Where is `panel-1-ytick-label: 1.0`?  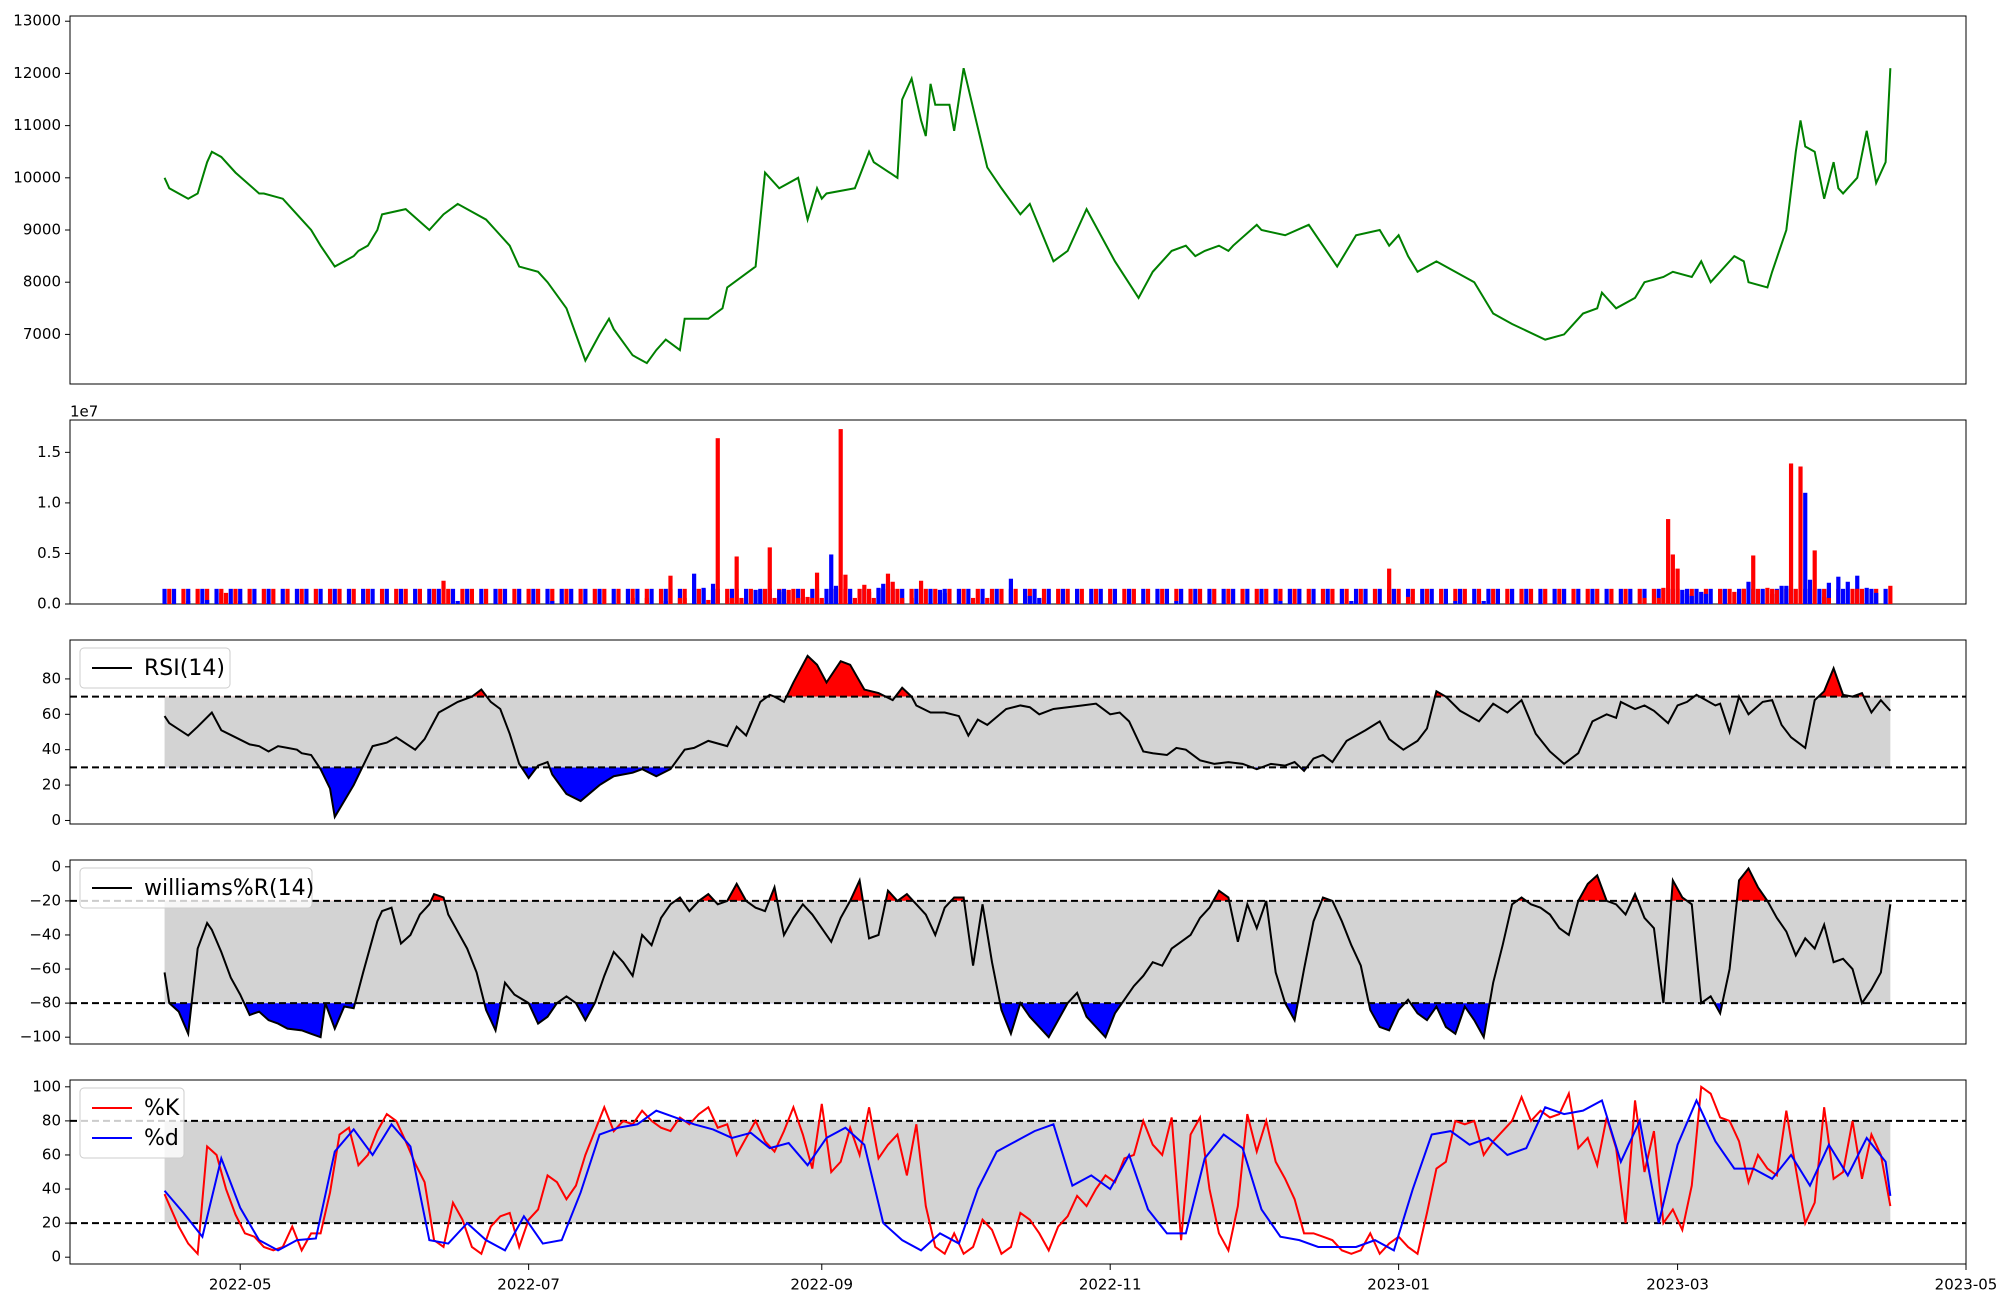
panel-1-ytick-label: 1.0 is located at coordinates (49, 502).